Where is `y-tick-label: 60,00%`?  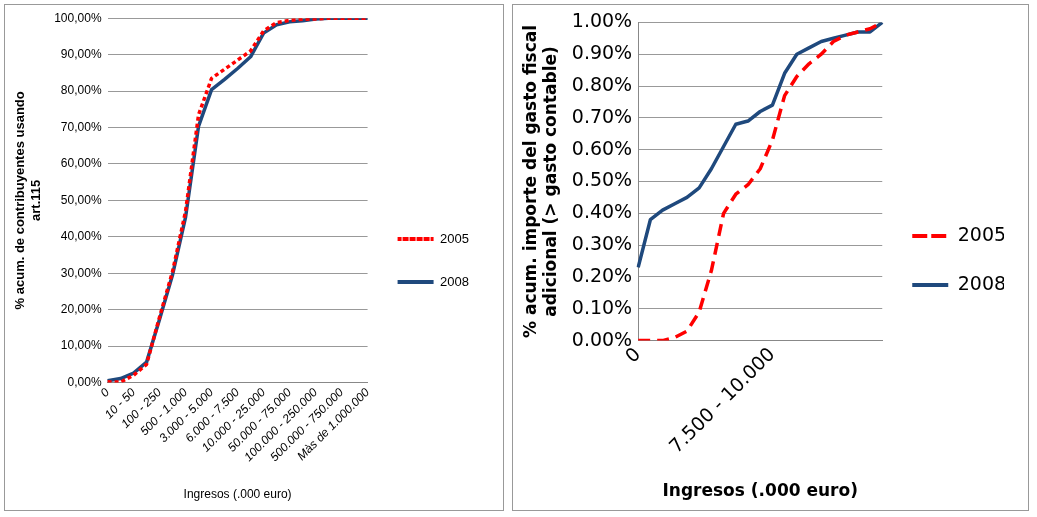 y-tick-label: 60,00% is located at coordinates (81, 163).